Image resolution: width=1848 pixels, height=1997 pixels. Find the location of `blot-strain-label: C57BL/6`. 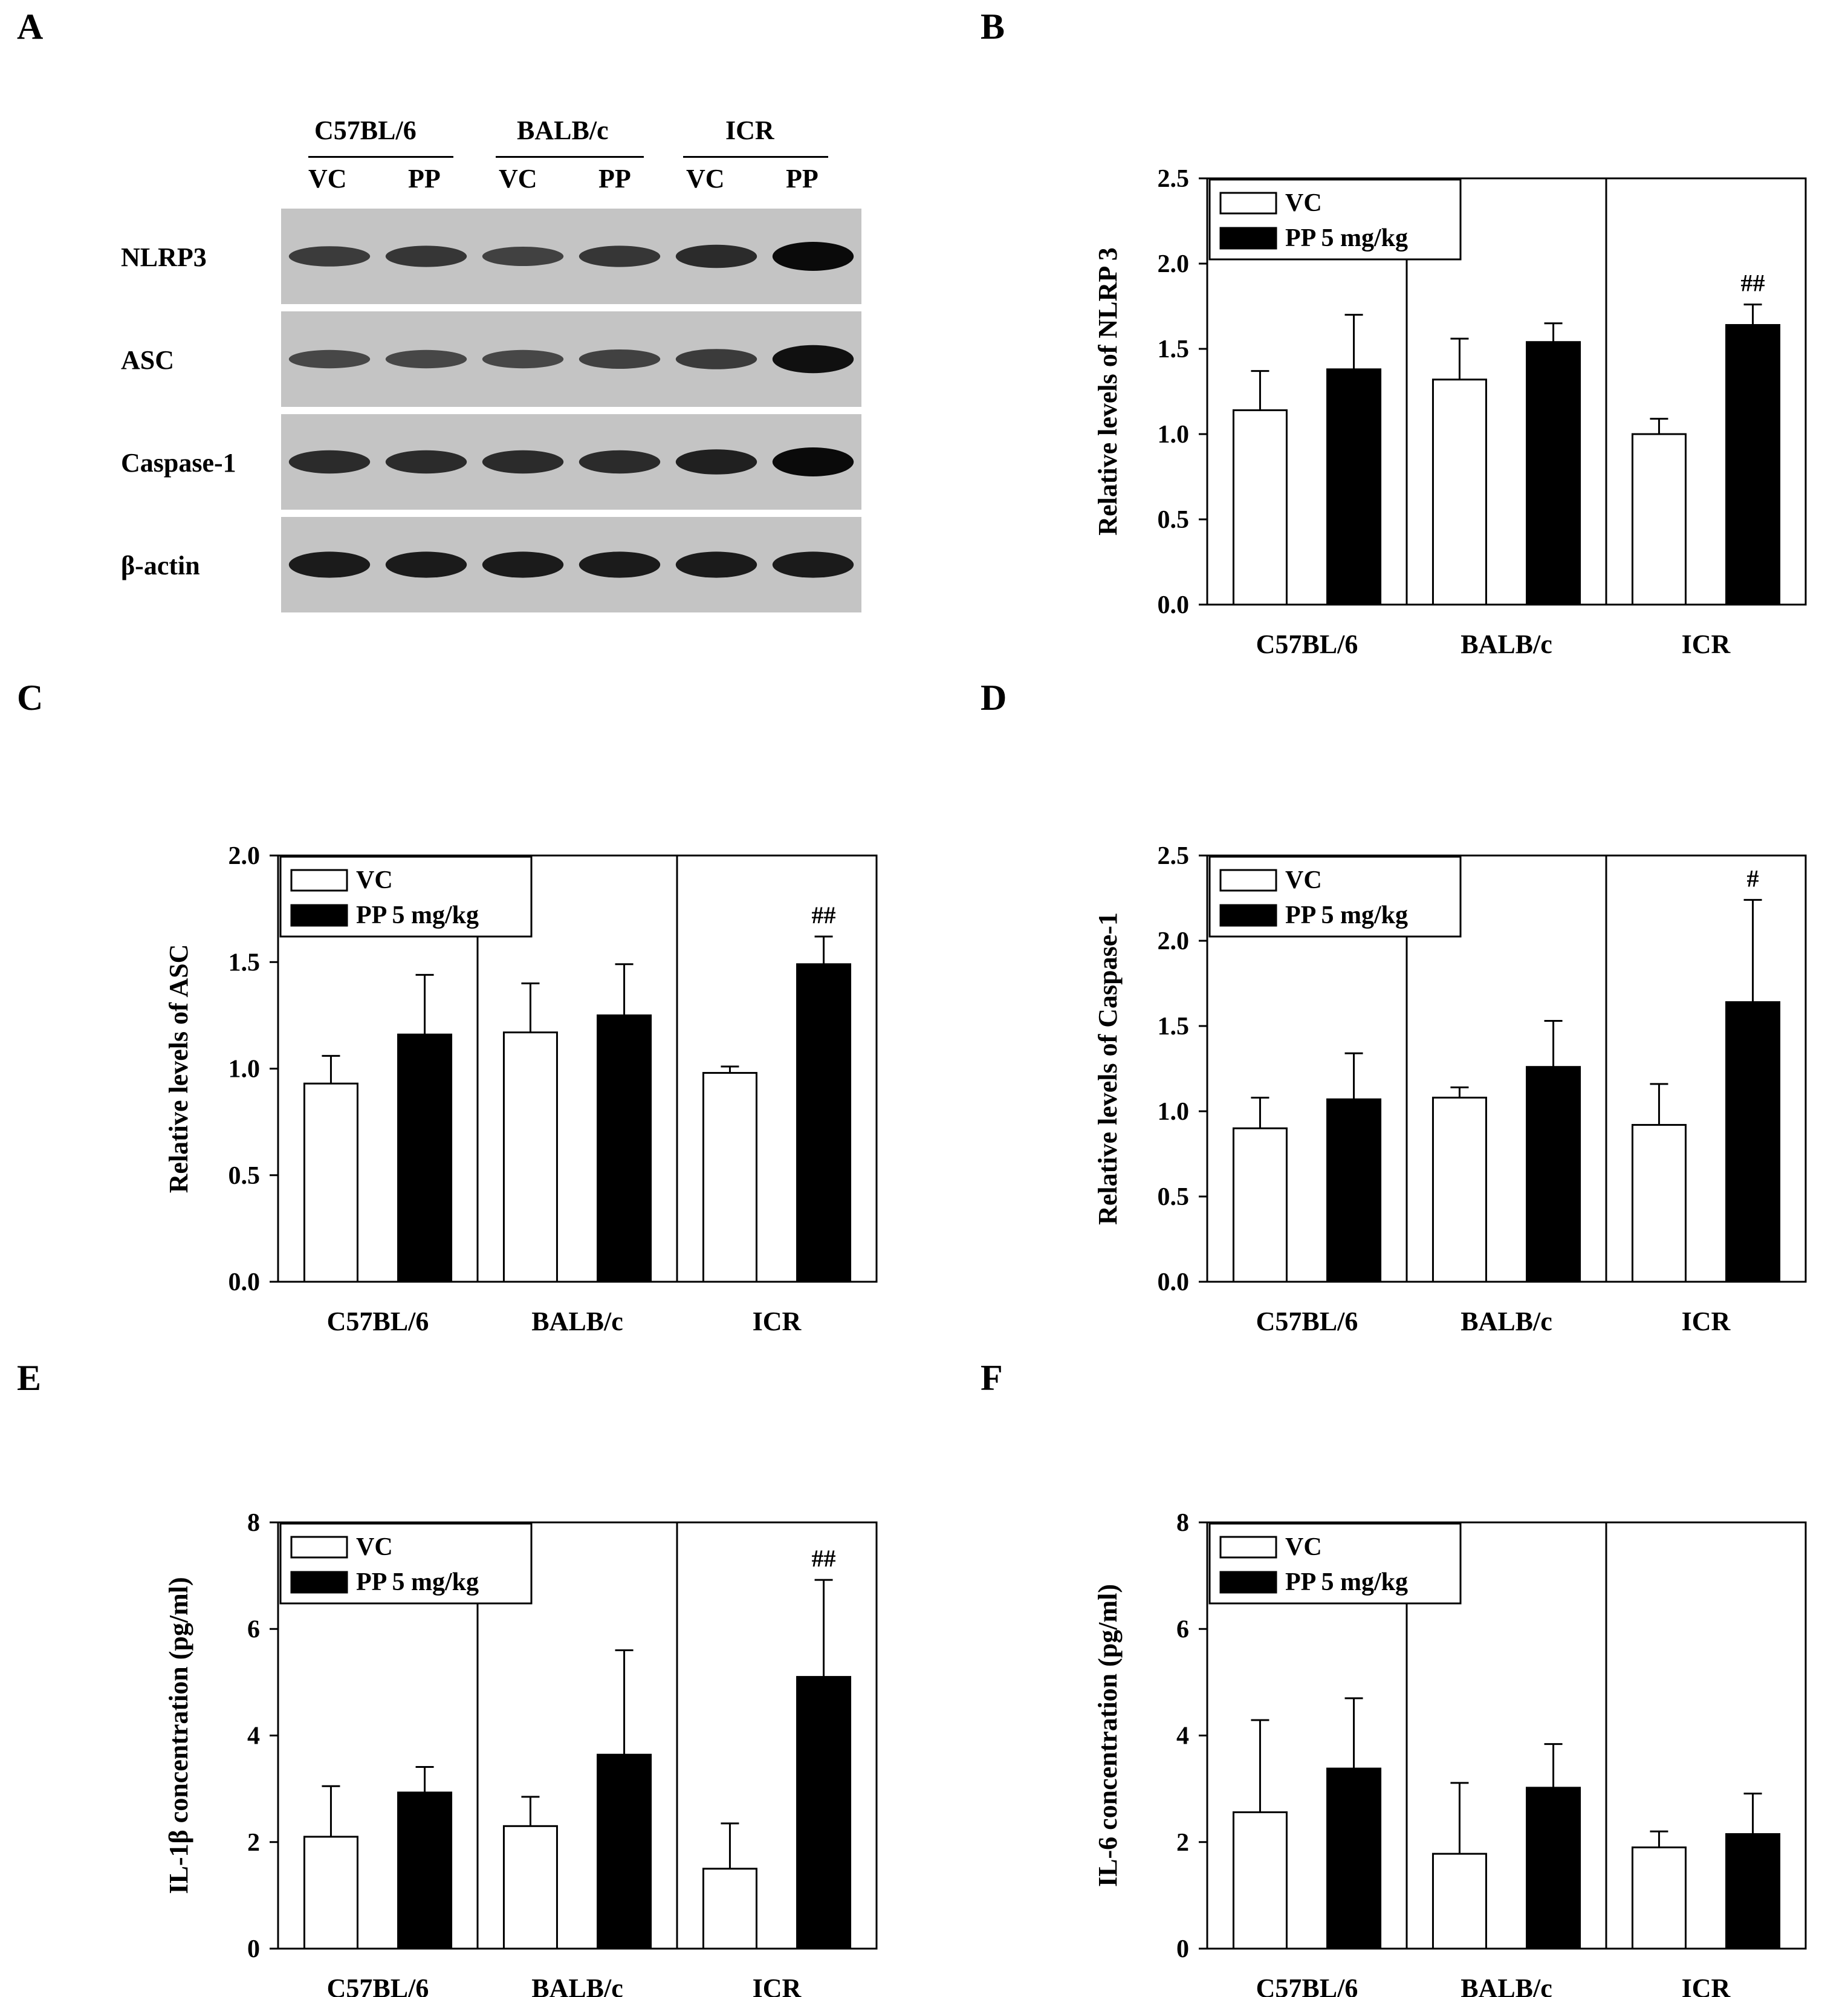

blot-strain-label: C57BL/6 is located at coordinates (365, 130).